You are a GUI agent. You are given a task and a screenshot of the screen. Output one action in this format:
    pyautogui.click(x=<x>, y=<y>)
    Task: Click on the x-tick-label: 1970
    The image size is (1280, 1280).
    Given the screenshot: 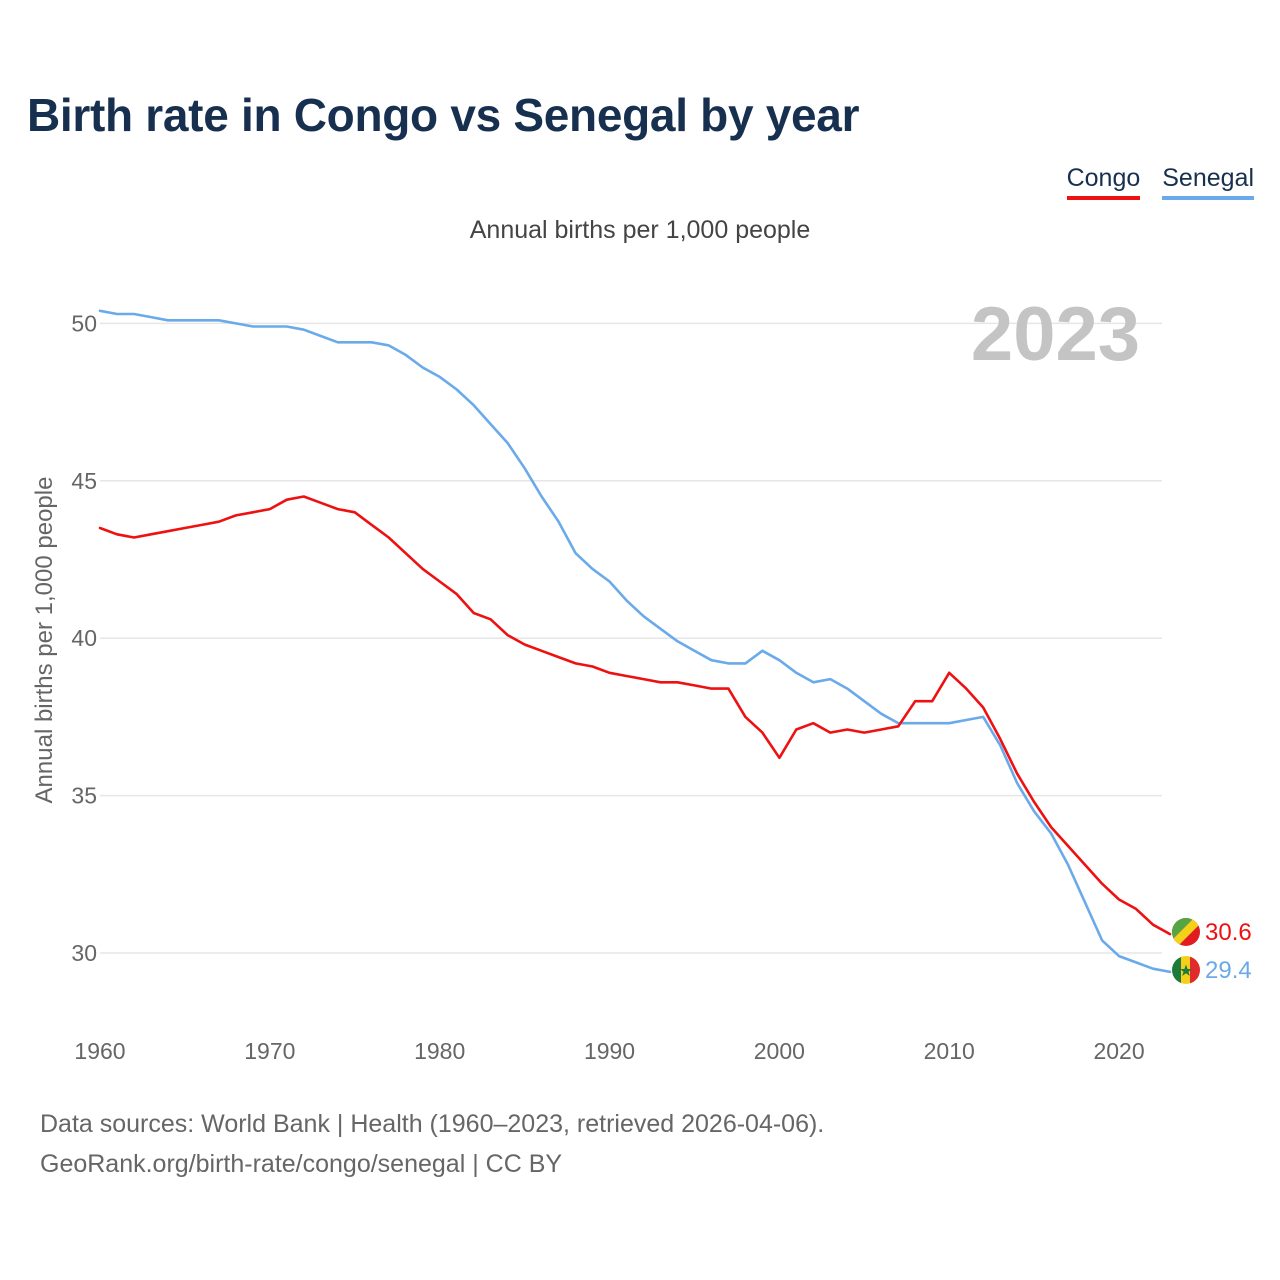 What is the action you would take?
    pyautogui.click(x=269, y=1051)
    